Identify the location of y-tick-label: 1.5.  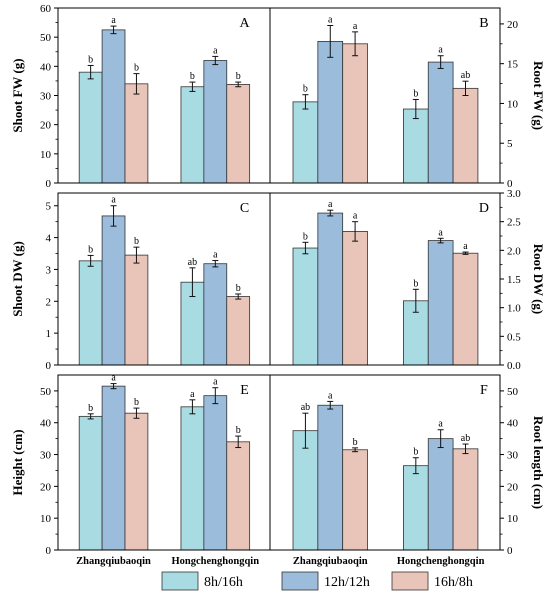
(514, 280).